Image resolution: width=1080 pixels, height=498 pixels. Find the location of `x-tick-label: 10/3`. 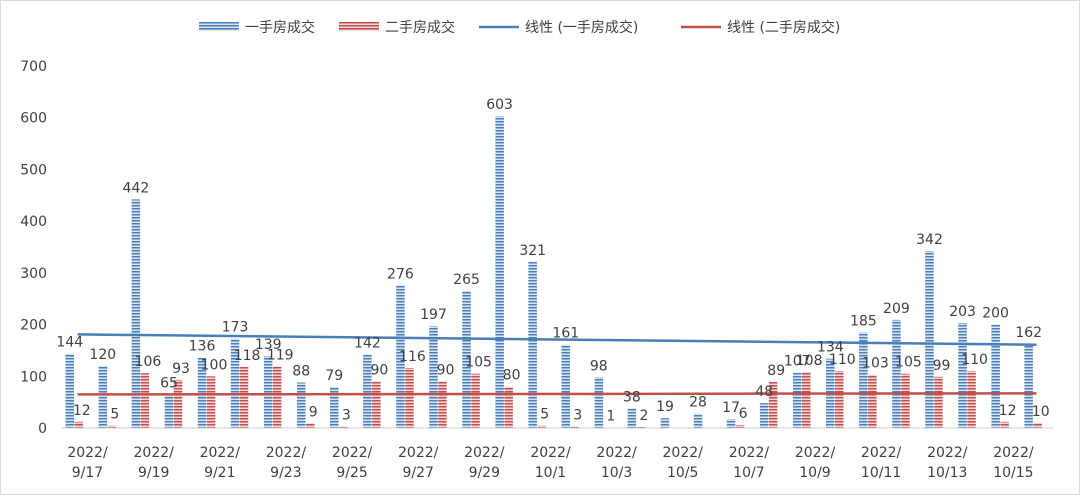

x-tick-label: 10/3 is located at coordinates (616, 473).